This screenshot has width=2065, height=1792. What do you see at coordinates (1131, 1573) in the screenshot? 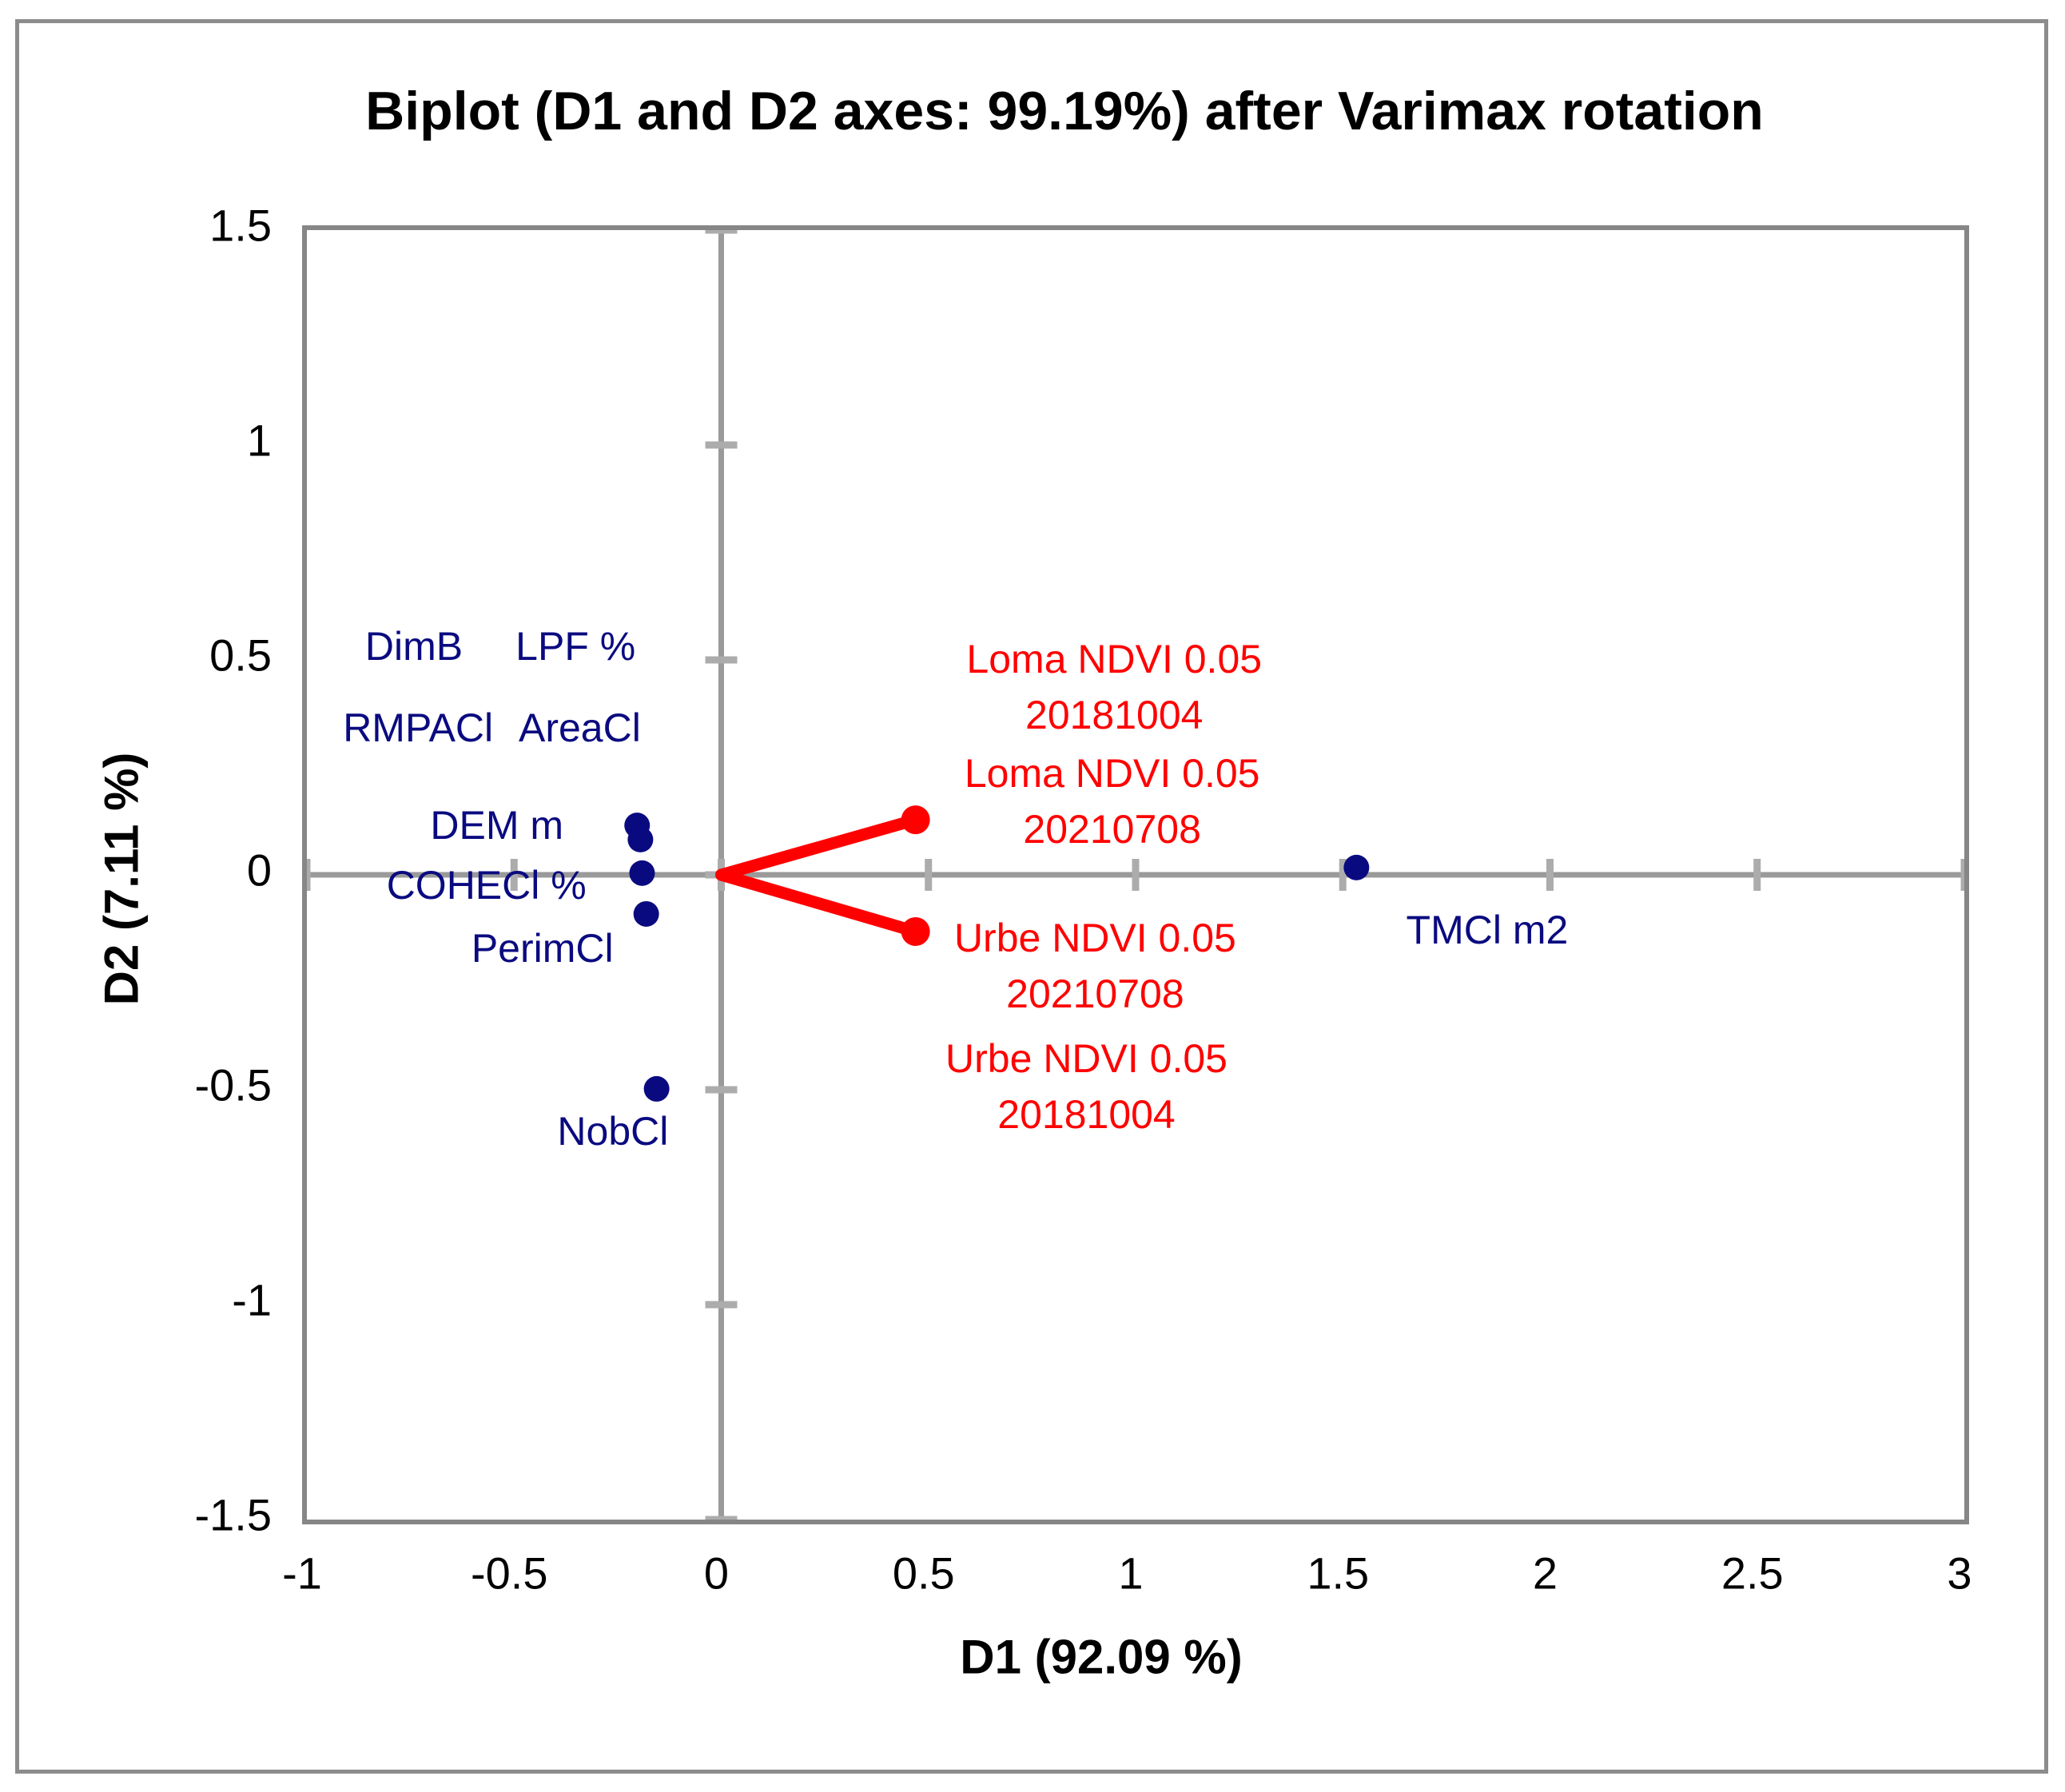
I see `x-tick-label: 1` at bounding box center [1131, 1573].